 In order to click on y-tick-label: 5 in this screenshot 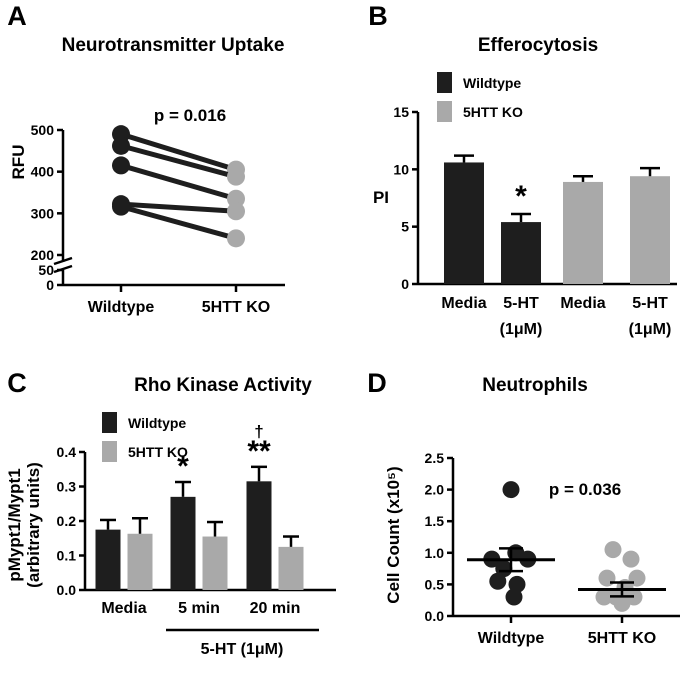, I will do `click(405, 227)`.